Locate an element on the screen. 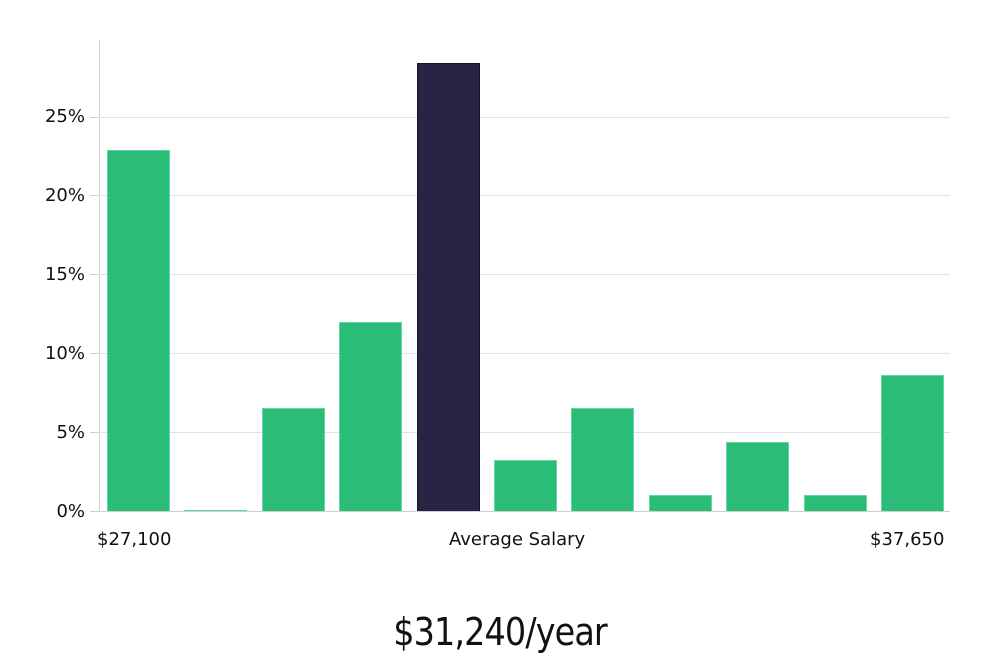 This screenshot has height=660, width=1000. y-tick-label: 10% is located at coordinates (64, 353).